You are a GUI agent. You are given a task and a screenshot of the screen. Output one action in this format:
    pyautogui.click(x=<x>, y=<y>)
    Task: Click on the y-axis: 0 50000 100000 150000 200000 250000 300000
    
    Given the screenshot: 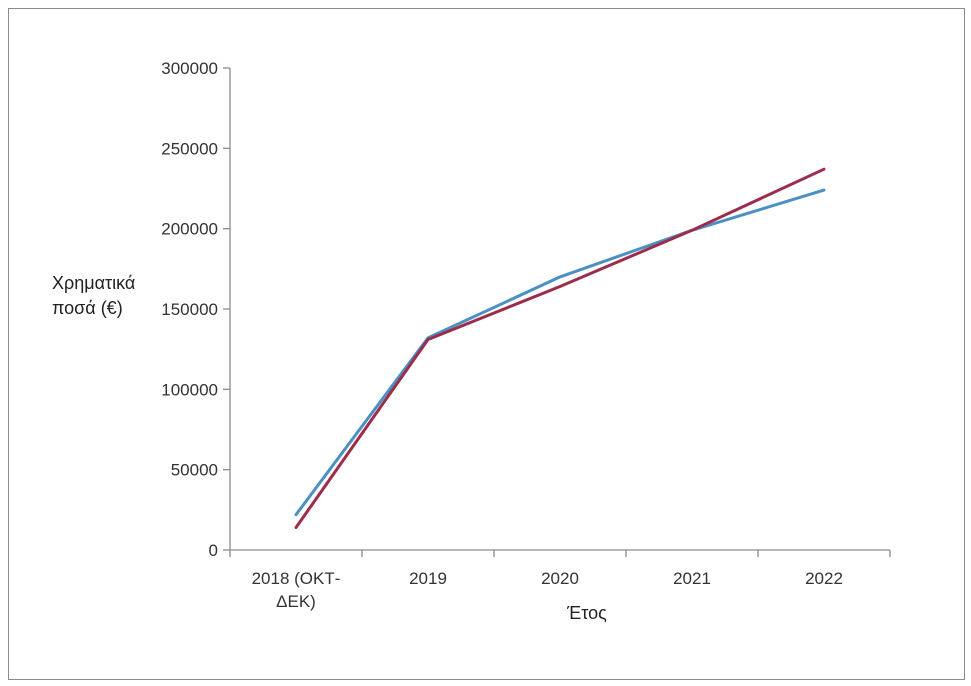 What is the action you would take?
    pyautogui.click(x=196, y=309)
    